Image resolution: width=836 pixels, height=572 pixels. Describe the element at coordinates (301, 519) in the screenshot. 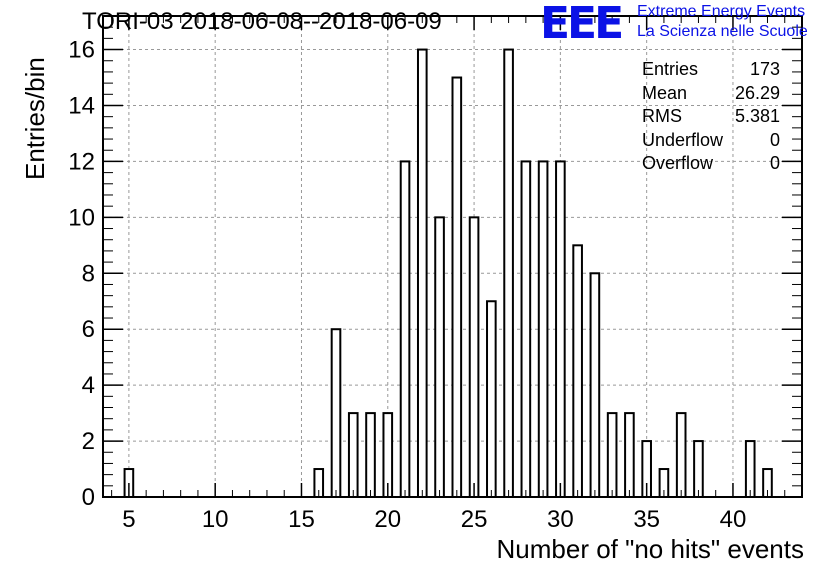

I see `x-tick-label: 15` at that location.